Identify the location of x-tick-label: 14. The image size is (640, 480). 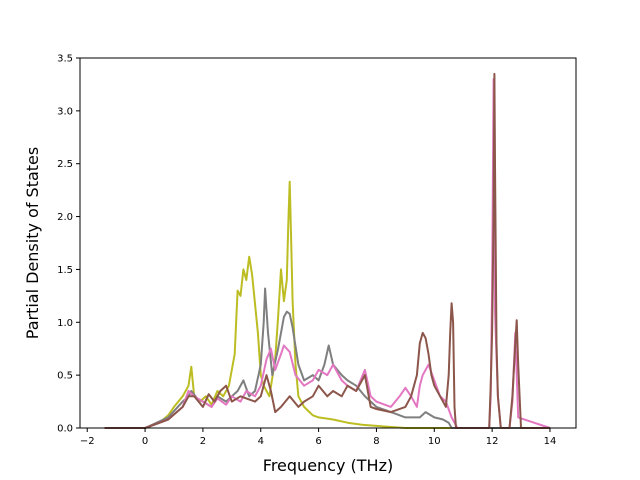
(550, 441).